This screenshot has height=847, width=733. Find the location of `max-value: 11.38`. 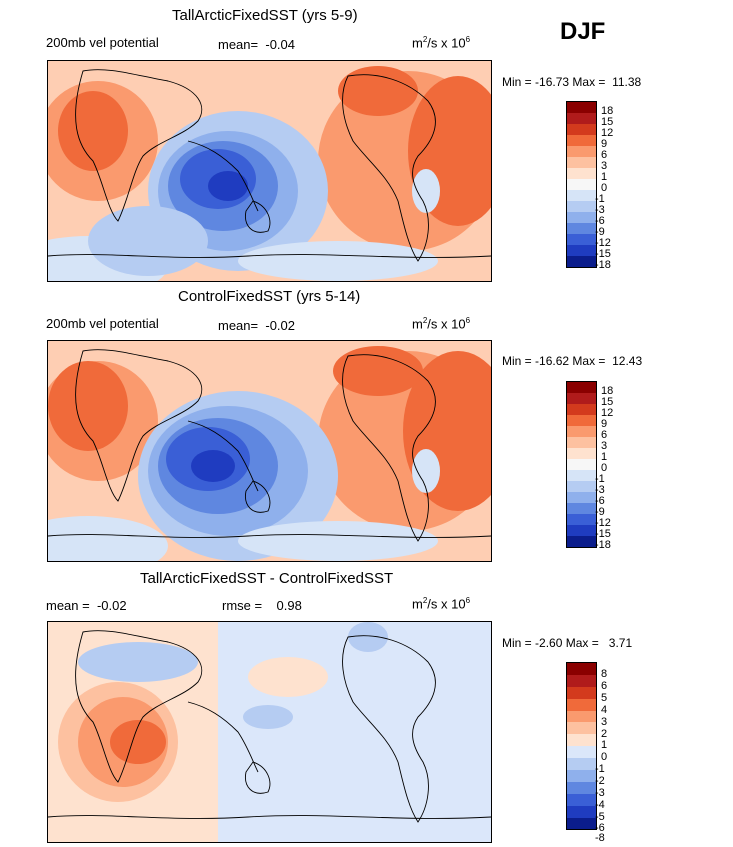

max-value: 11.38 is located at coordinates (627, 82).